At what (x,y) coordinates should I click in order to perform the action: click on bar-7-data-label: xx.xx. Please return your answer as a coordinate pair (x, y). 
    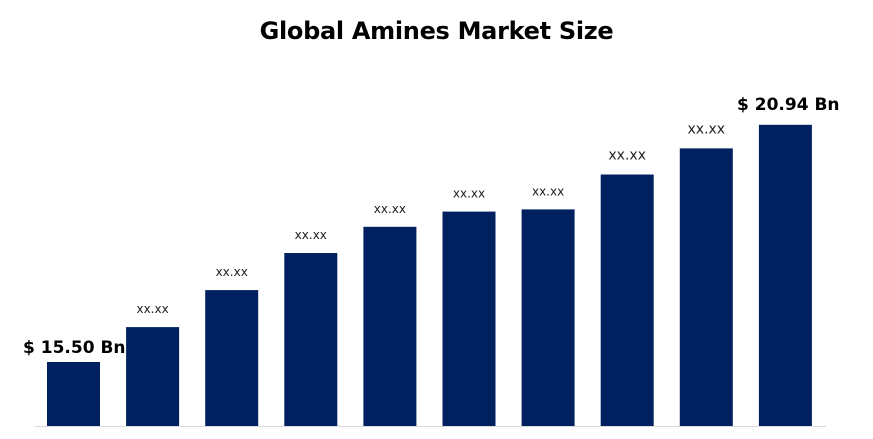
    Looking at the image, I should click on (548, 191).